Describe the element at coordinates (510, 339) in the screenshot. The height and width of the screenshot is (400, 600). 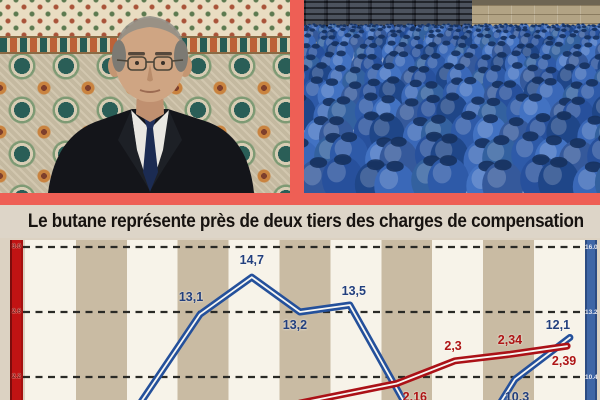
I see `value-label: 2,34` at that location.